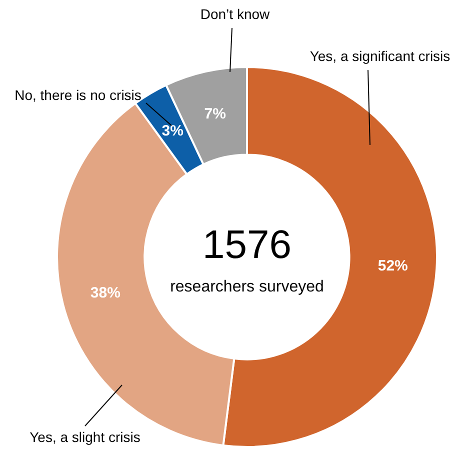  What do you see at coordinates (235, 14) in the screenshot?
I see `slice-label: Don’t know` at bounding box center [235, 14].